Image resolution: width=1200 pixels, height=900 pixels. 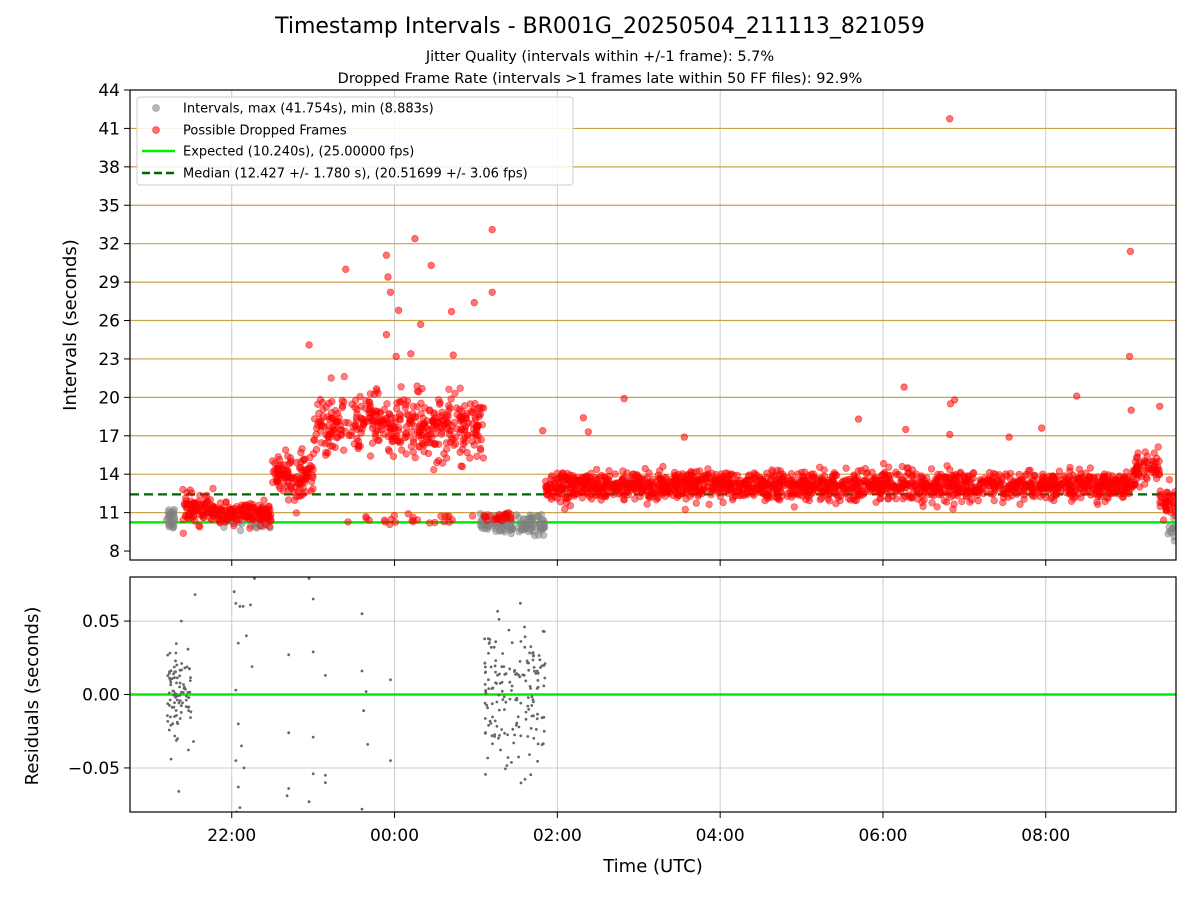 I want to click on legend-label-intervals: Intervals, max (41.754s), min (8.883s), so click(x=308, y=109).